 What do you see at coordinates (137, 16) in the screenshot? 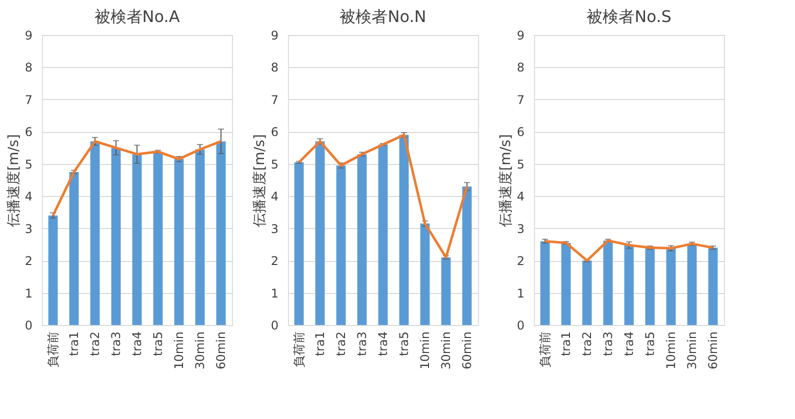
I see `chart-title: 被検者No.A` at bounding box center [137, 16].